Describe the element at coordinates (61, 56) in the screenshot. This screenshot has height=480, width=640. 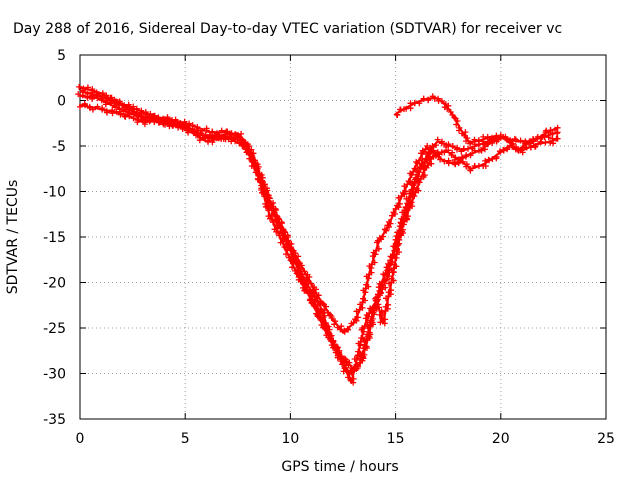
I see `y-tick-label: 5` at that location.